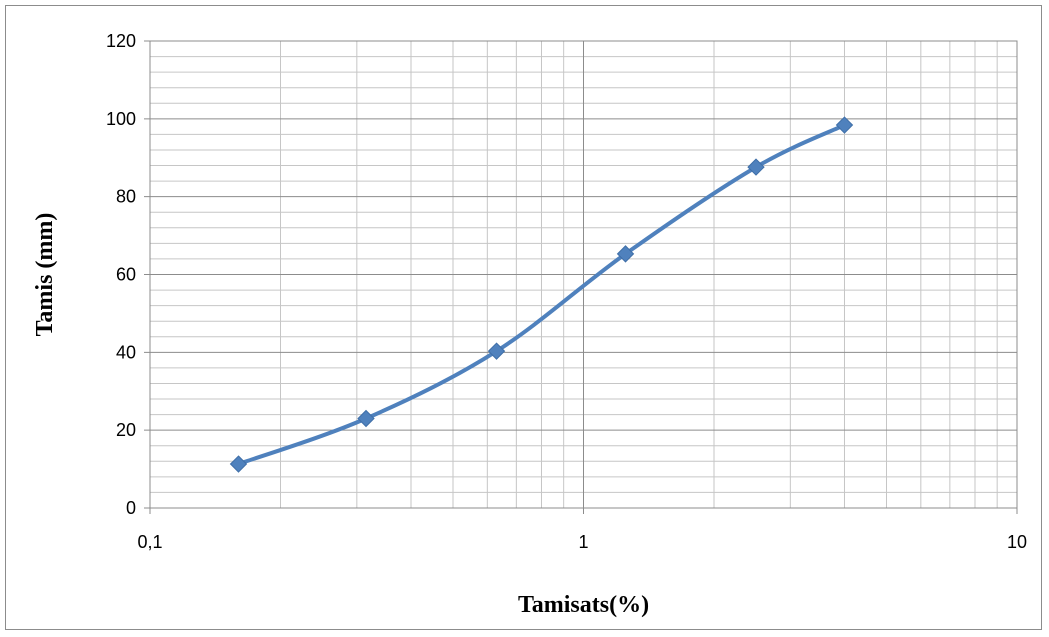 The height and width of the screenshot is (637, 1049). Describe the element at coordinates (126, 197) in the screenshot. I see `y-tick-label: 80` at that location.